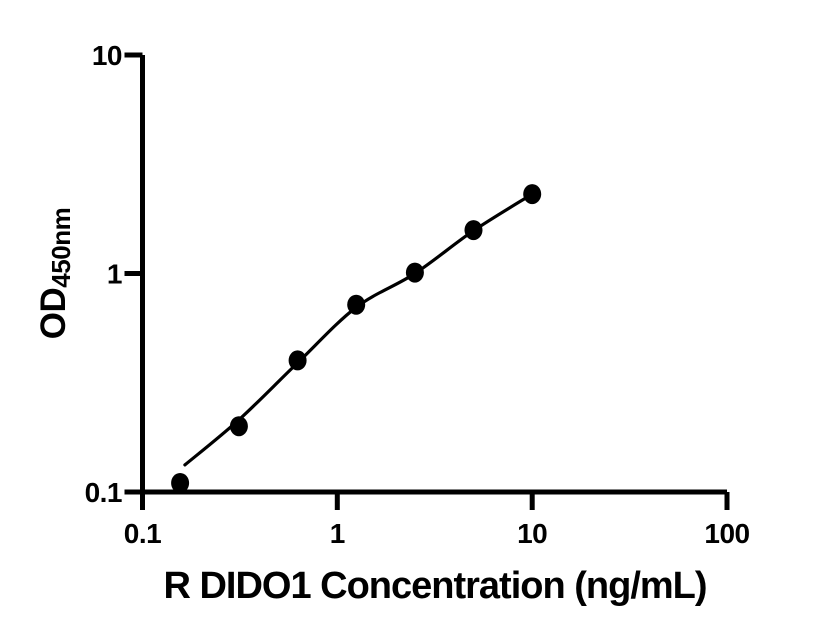 This screenshot has width=816, height=640. What do you see at coordinates (434, 586) in the screenshot?
I see `x-axis-title: R DIDO1 Concentration (ng/mL)` at bounding box center [434, 586].